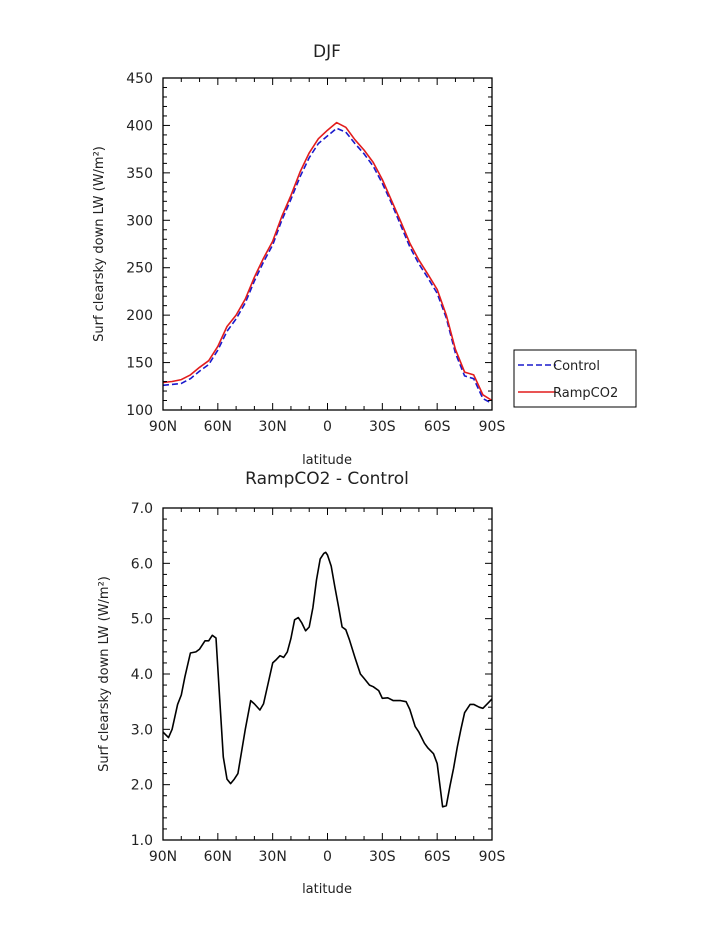 This screenshot has height=935, width=723. Describe the element at coordinates (139, 221) in the screenshot. I see `y-tick-label: 300` at that location.